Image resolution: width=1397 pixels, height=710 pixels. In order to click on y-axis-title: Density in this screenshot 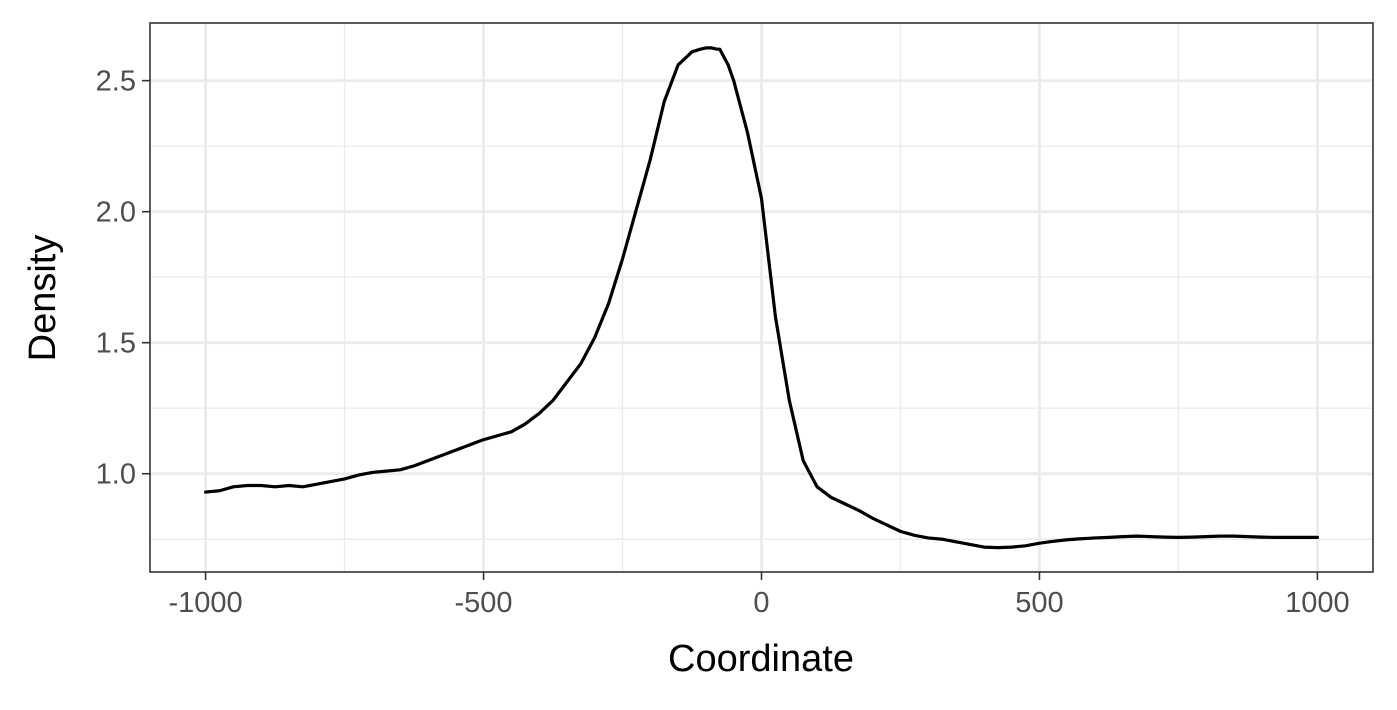, I will do `click(43, 298)`.